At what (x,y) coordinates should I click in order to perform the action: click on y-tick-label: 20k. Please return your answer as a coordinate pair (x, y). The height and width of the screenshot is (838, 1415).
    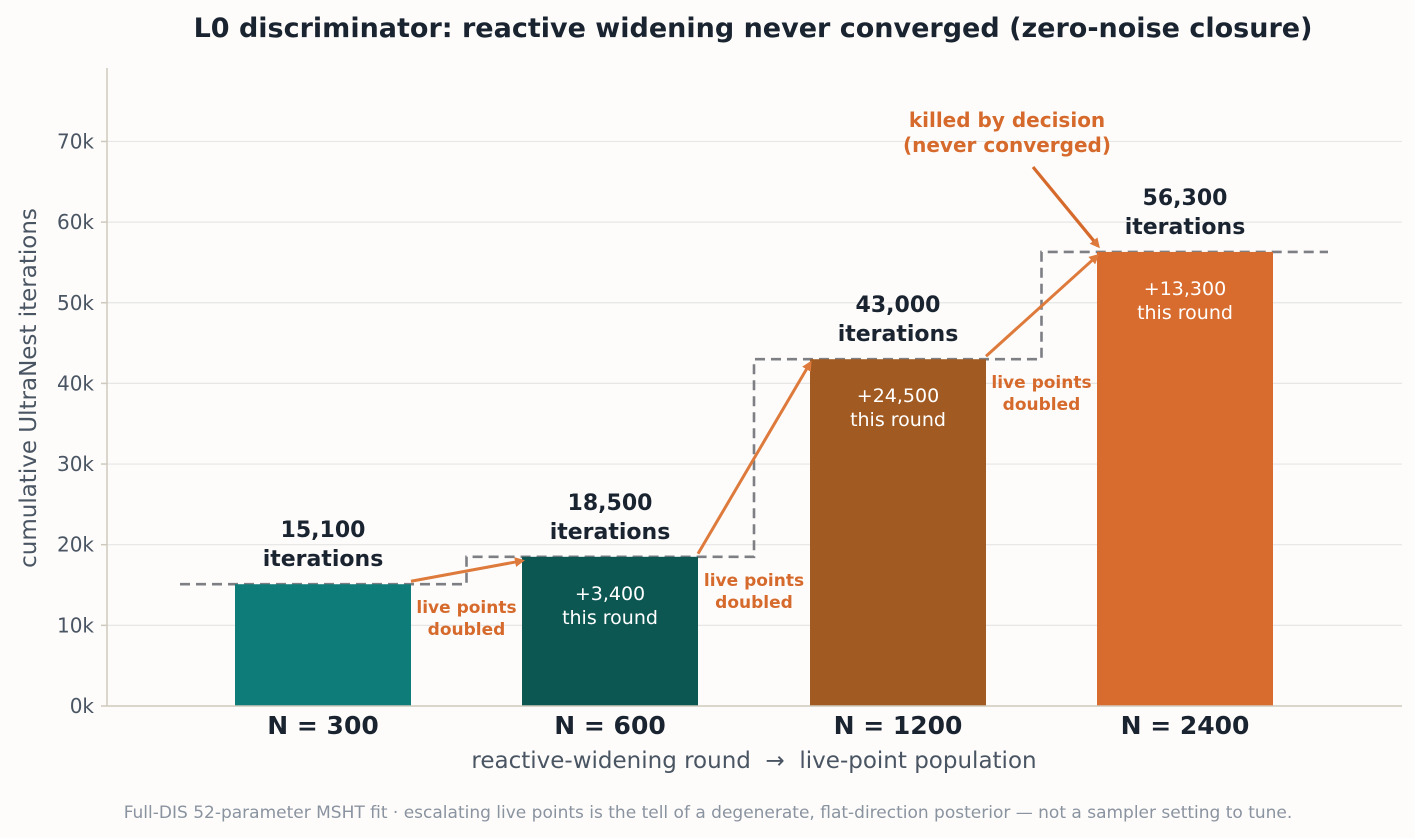
    Looking at the image, I should click on (75, 545).